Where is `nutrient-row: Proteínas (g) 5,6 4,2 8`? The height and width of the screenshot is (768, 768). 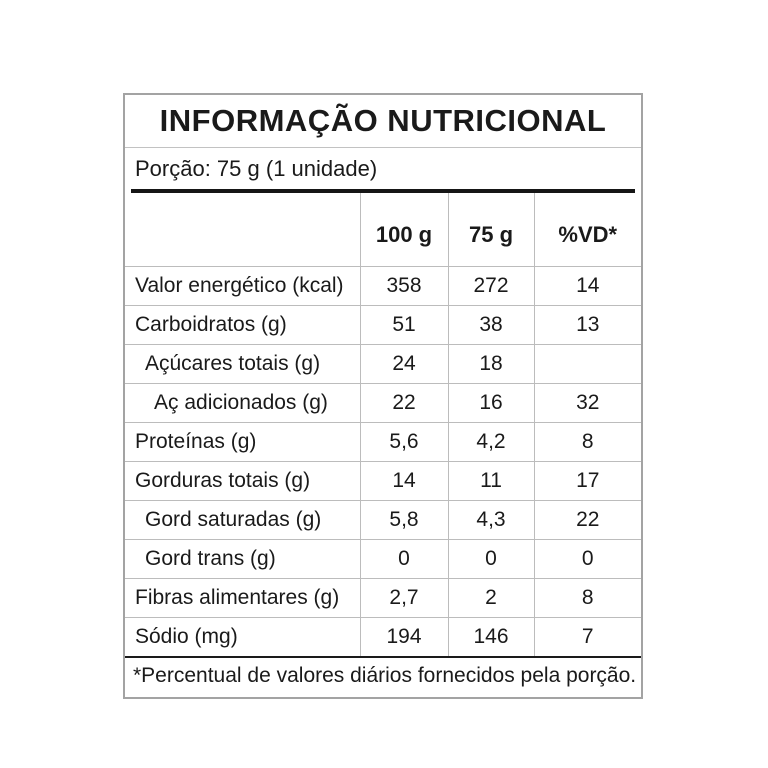
nutrient-row: Proteínas (g) 5,6 4,2 8 is located at coordinates (383, 442).